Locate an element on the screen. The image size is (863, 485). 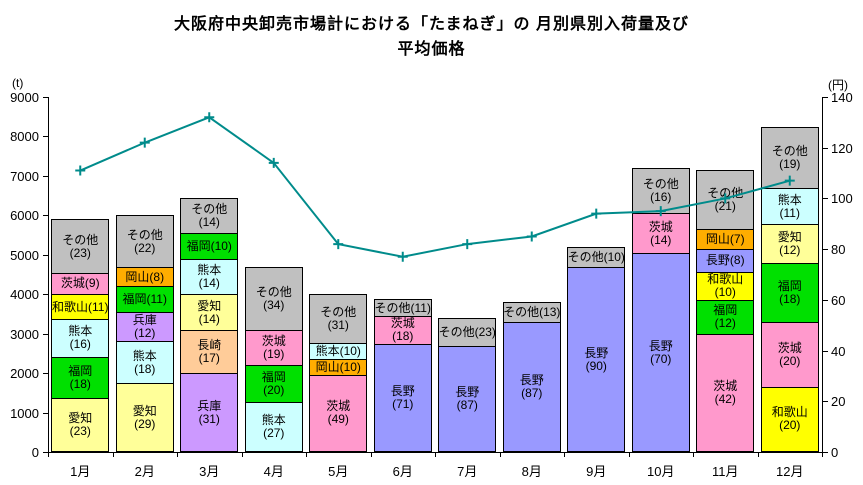
stacked-bar-6月: 長野 (71) 茨城 (18) その他(11) is located at coordinates (402, 375).